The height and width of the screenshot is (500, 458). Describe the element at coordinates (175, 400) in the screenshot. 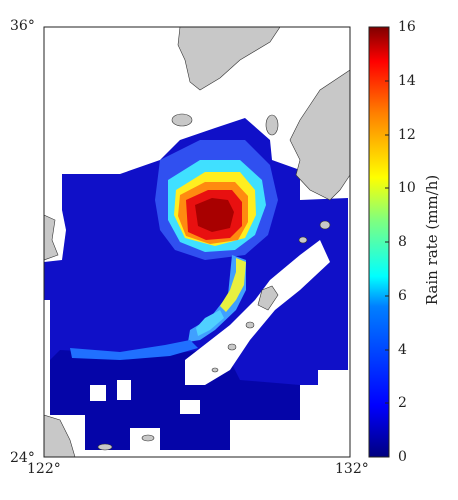

I see `rain-area-south` at that location.